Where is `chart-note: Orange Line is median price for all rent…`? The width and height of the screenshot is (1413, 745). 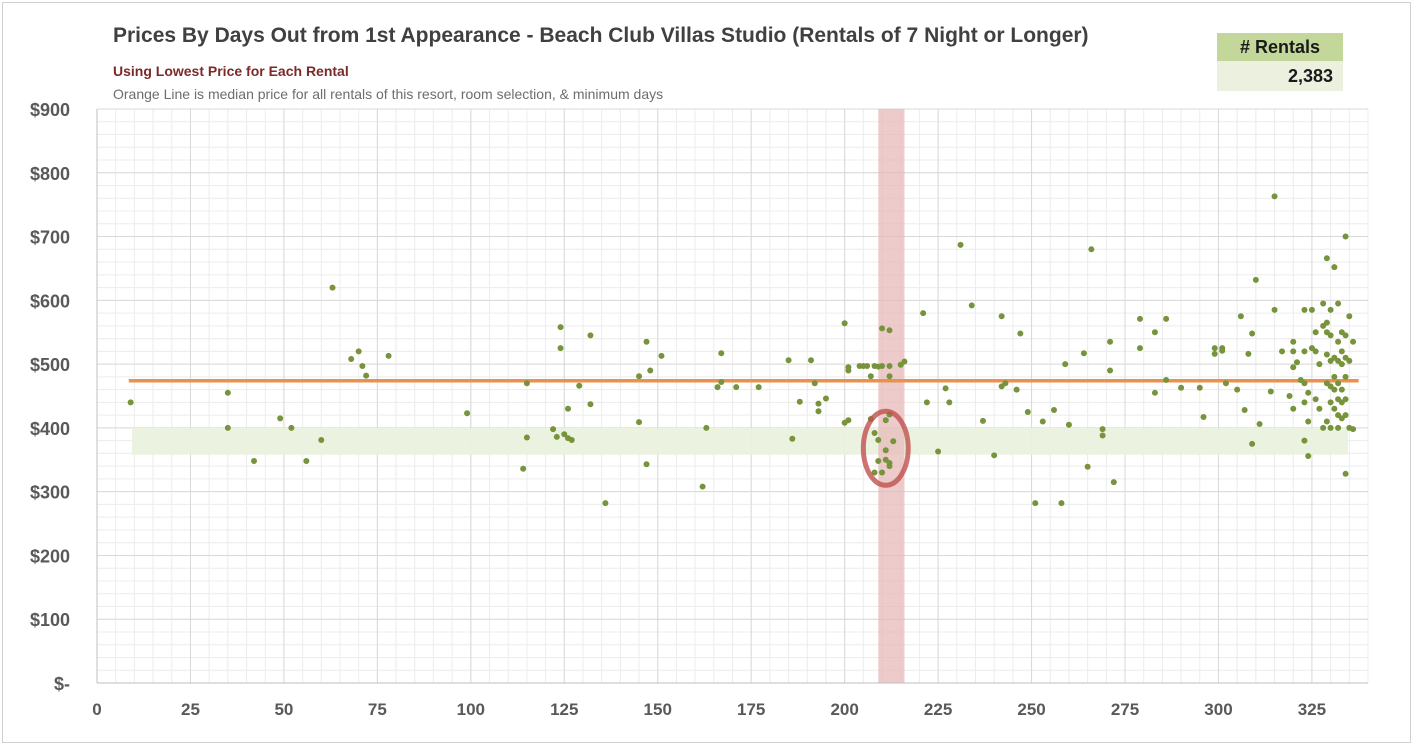 chart-note: Orange Line is median price for all rent… is located at coordinates (388, 94).